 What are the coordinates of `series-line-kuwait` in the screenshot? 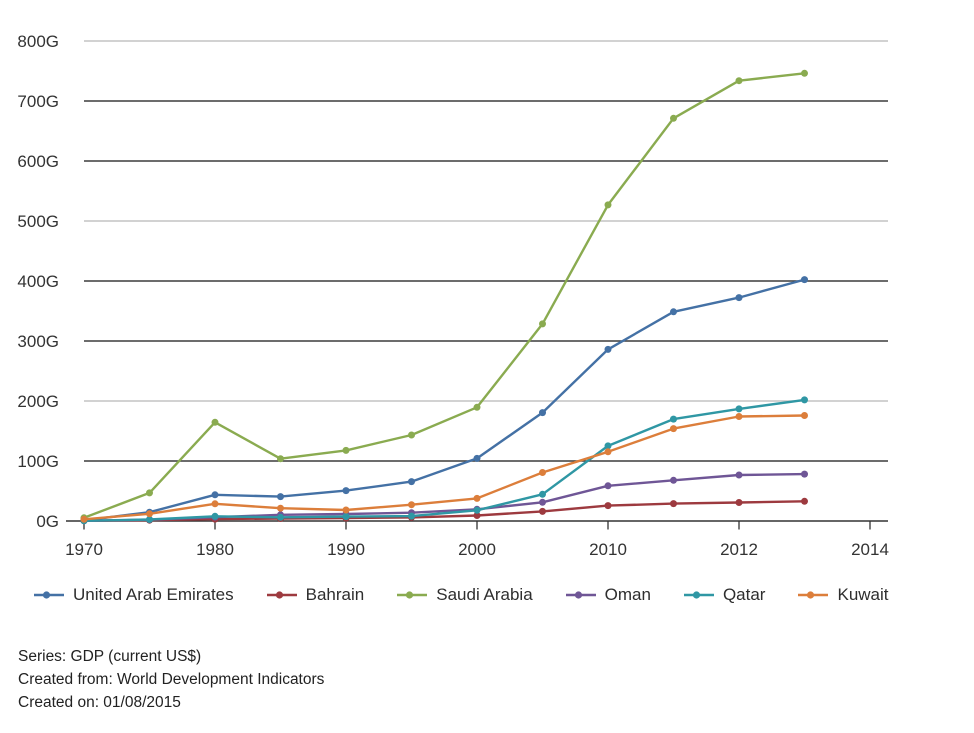 It's located at (444, 467).